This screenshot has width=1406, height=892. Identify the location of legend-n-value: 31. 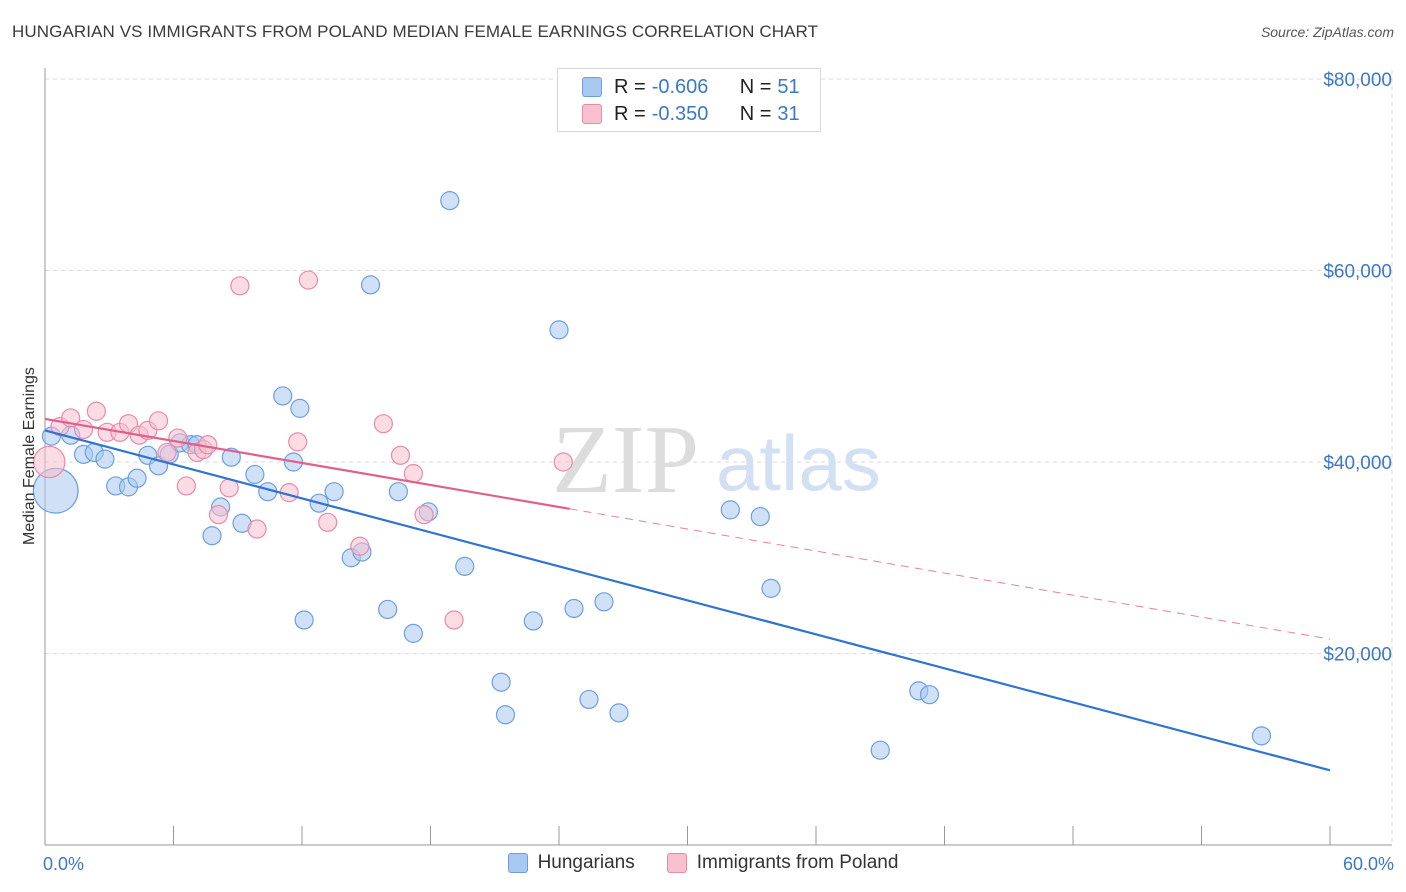
(788, 113).